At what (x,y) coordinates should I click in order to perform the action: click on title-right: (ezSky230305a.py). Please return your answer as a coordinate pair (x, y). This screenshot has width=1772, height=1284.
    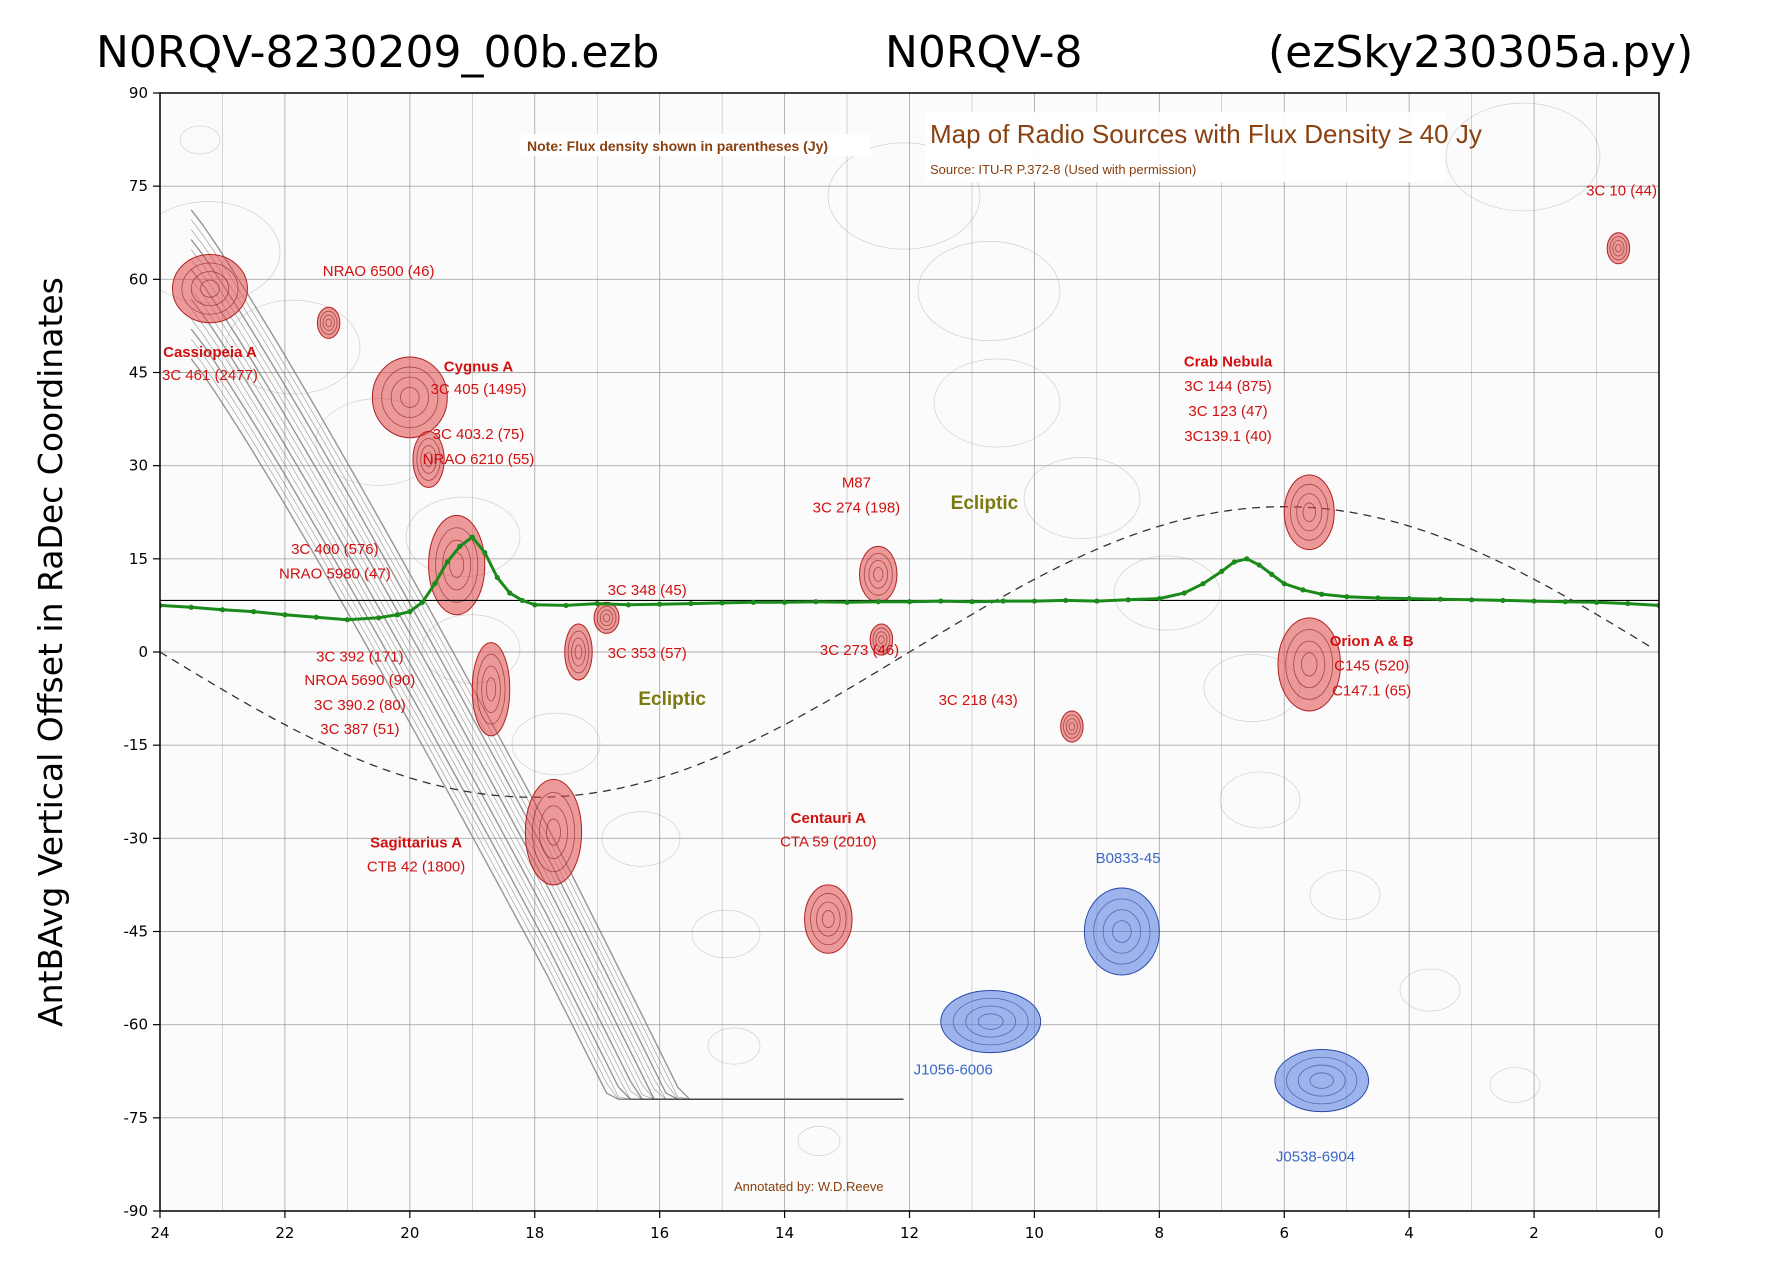
    Looking at the image, I should click on (1480, 52).